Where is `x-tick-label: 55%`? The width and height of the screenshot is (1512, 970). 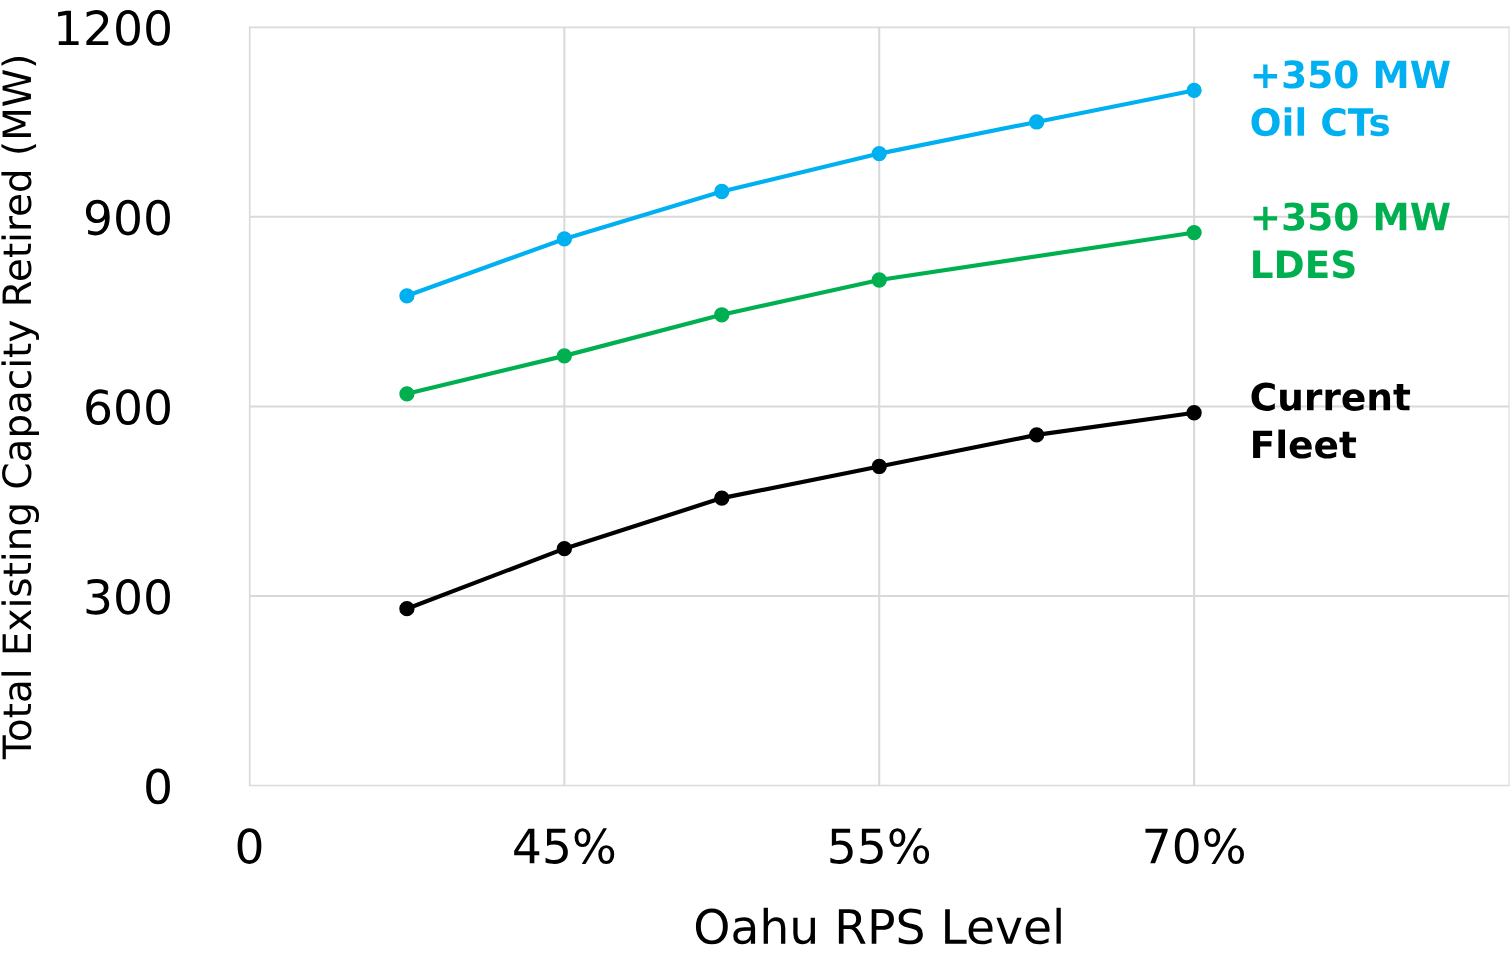 x-tick-label: 55% is located at coordinates (880, 846).